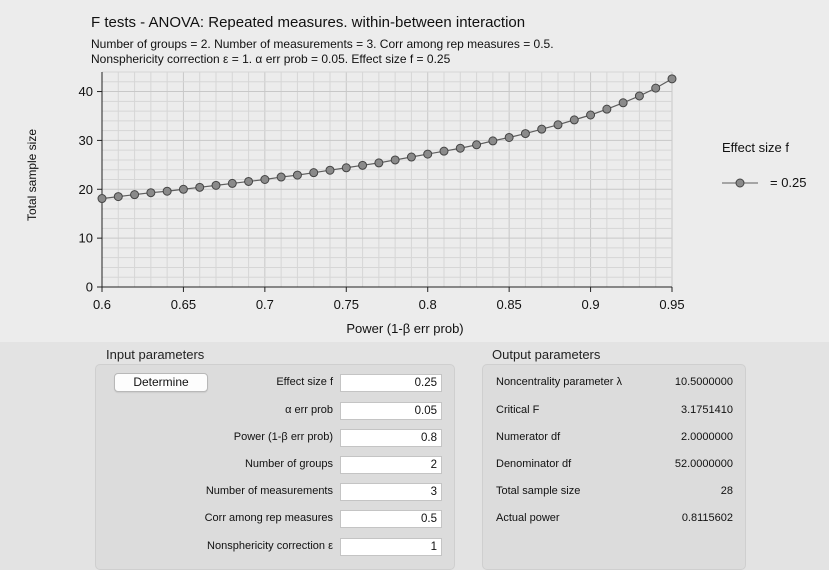 The image size is (829, 570). What do you see at coordinates (346, 304) in the screenshot?
I see `x-tick-label: 0.75` at bounding box center [346, 304].